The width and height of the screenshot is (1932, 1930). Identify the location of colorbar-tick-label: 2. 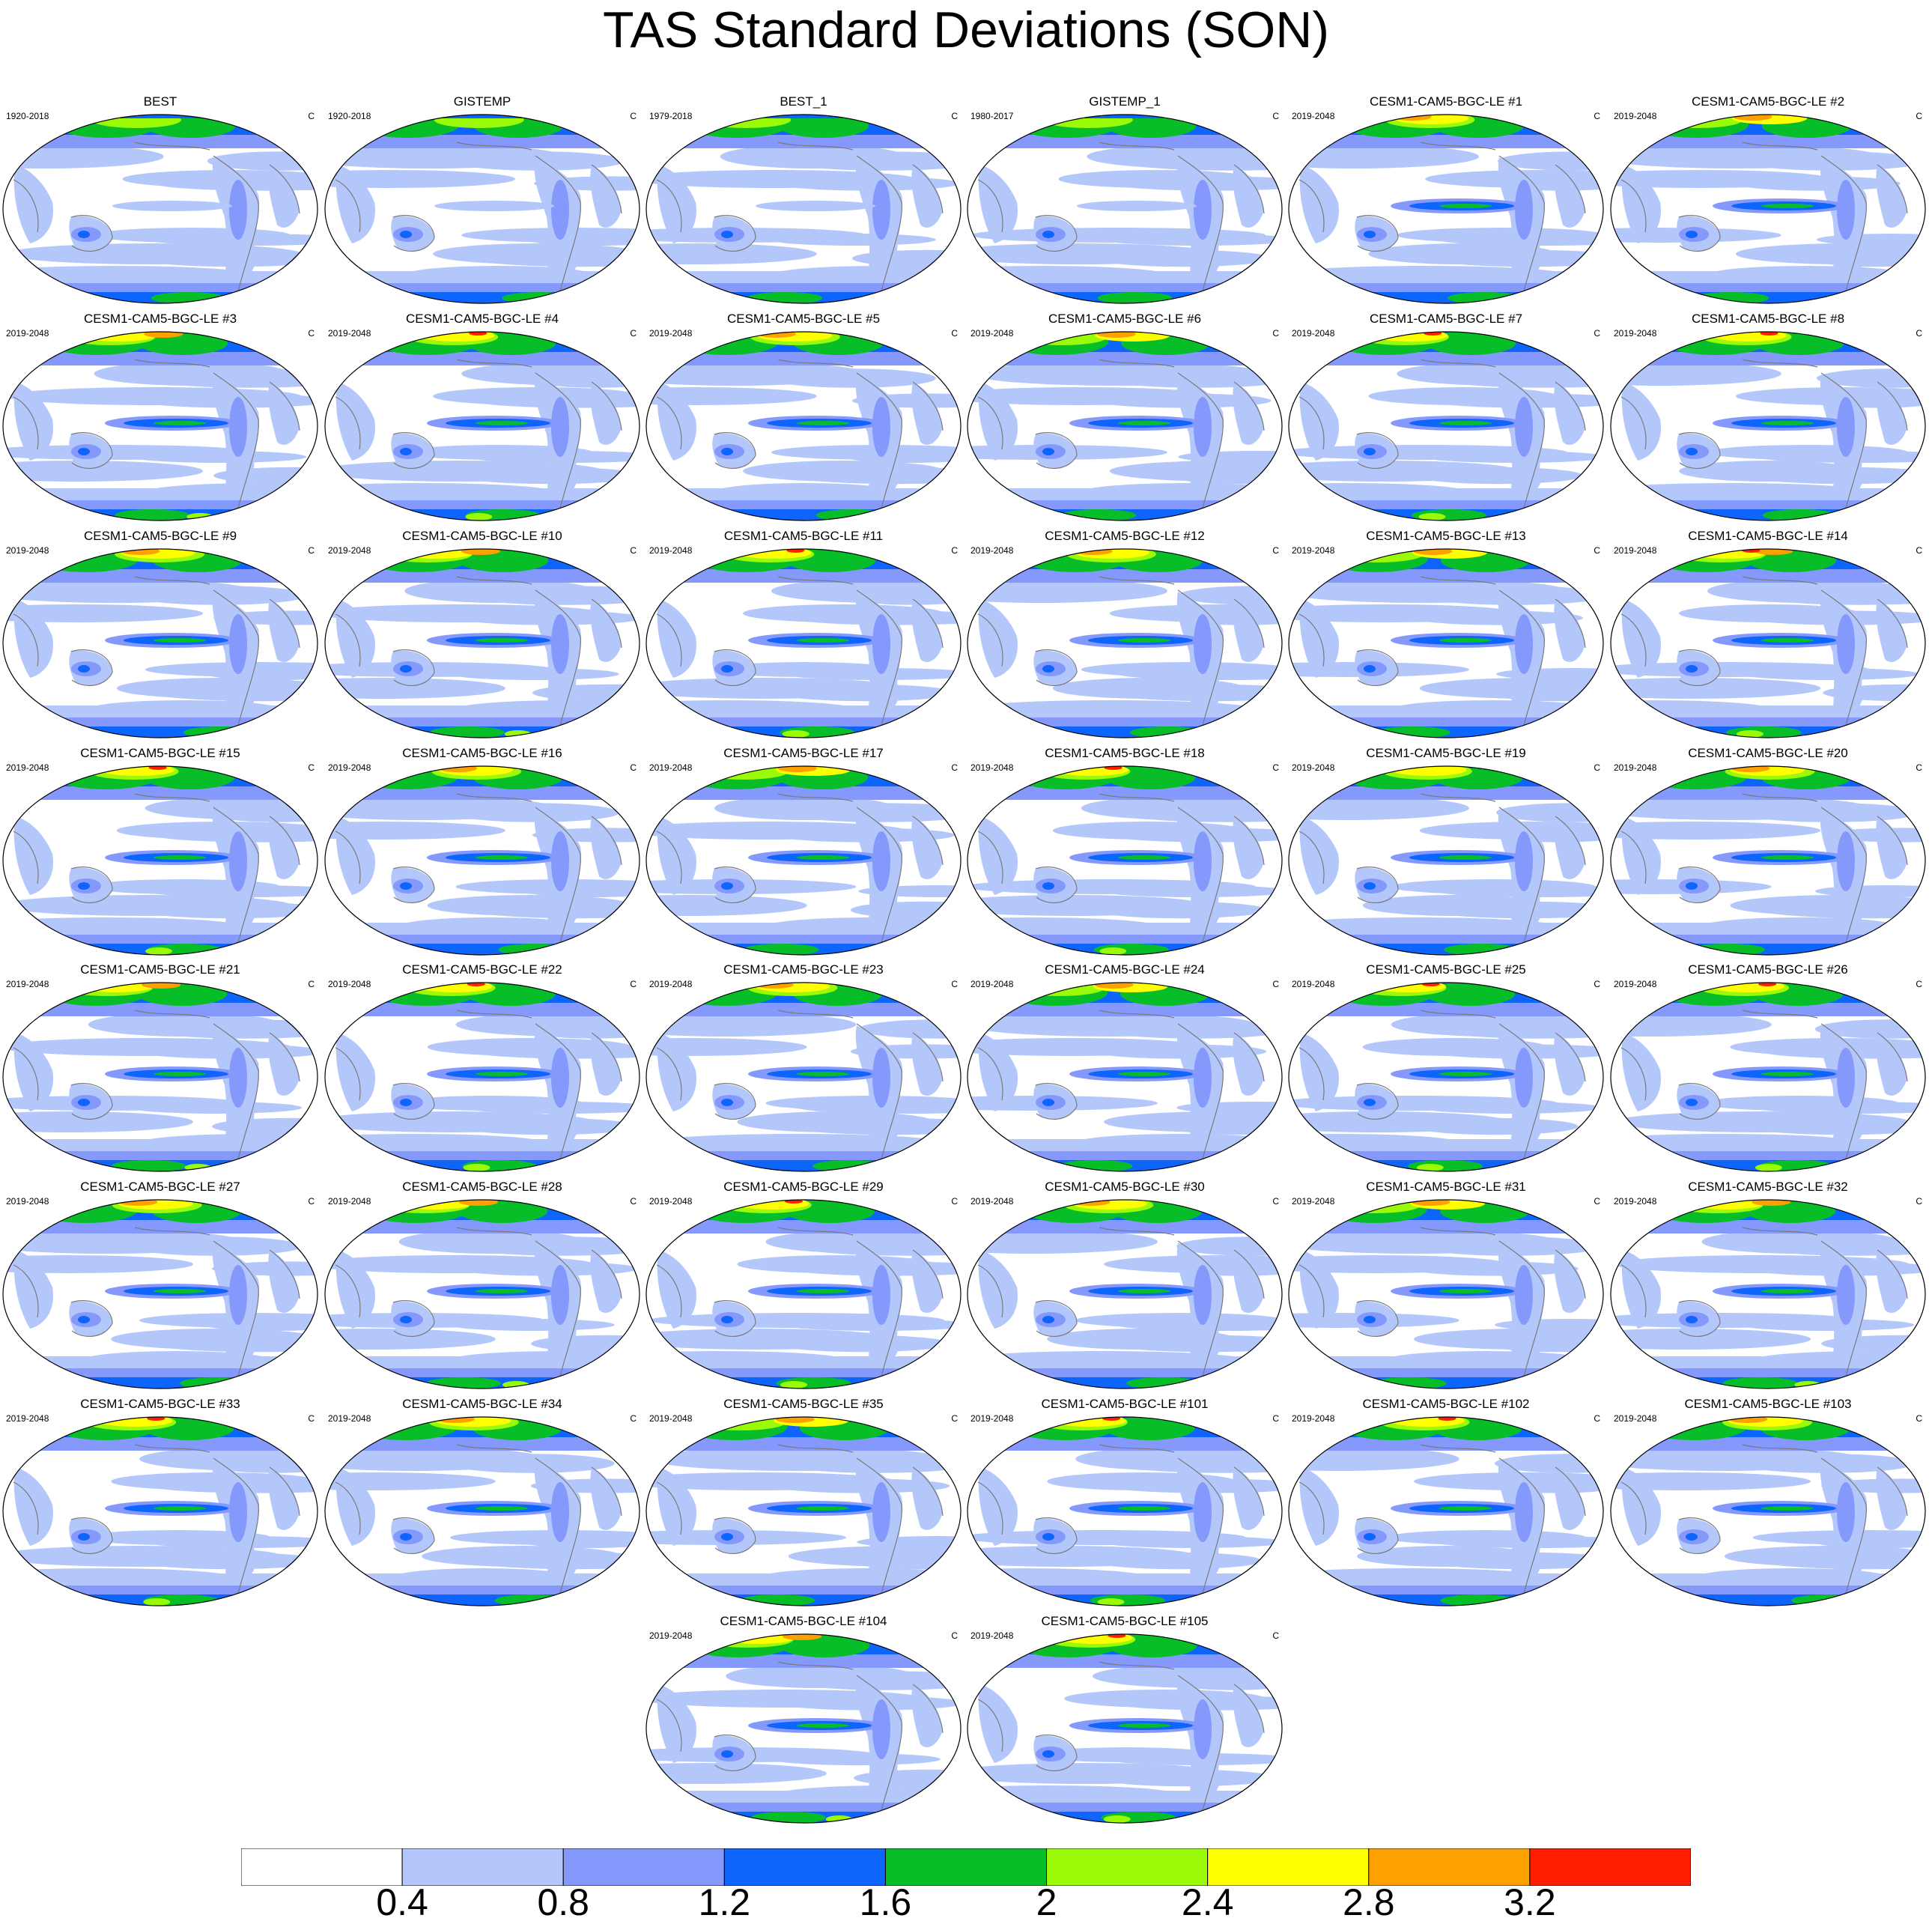
(1046, 1902).